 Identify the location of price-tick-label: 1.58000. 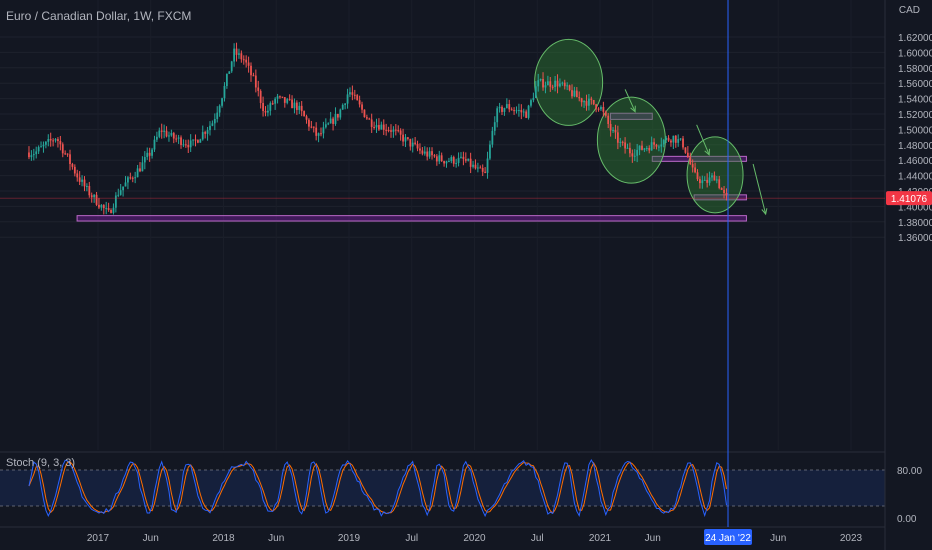
(915, 69).